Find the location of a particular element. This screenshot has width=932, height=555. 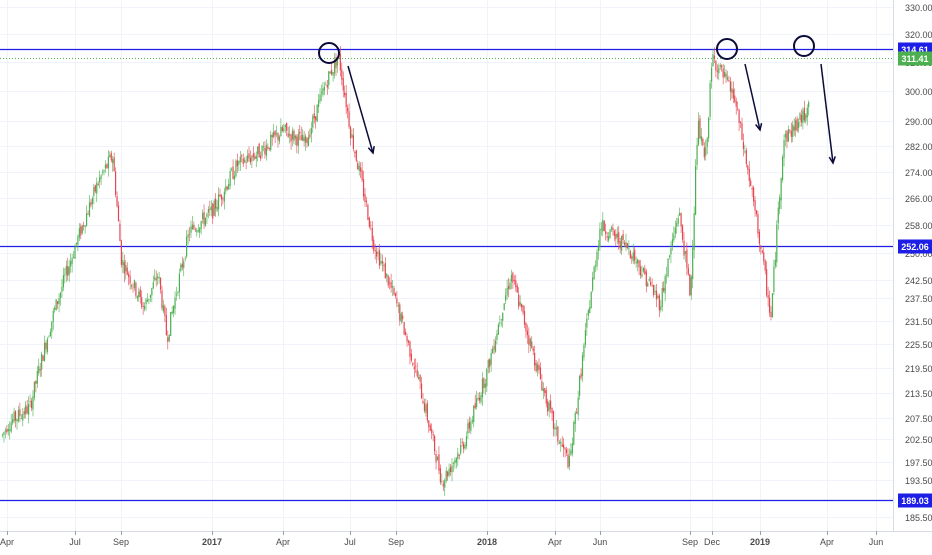

time-tick-label: Jun is located at coordinates (876, 542).